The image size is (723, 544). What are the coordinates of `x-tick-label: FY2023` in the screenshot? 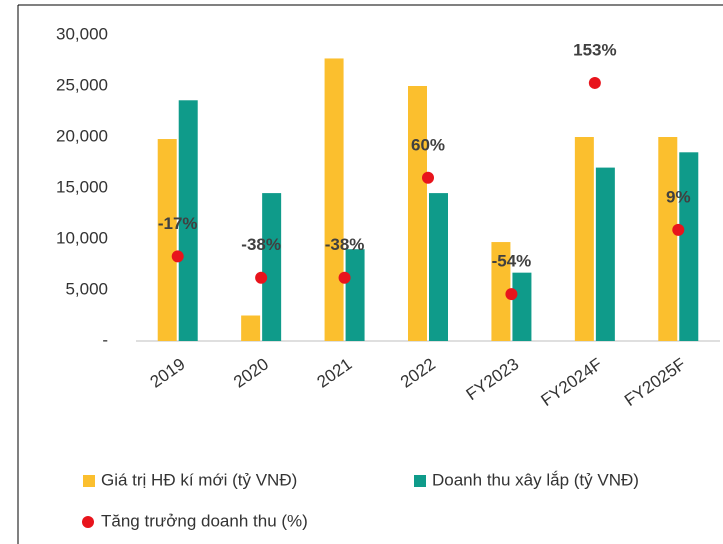 It's located at (493, 379).